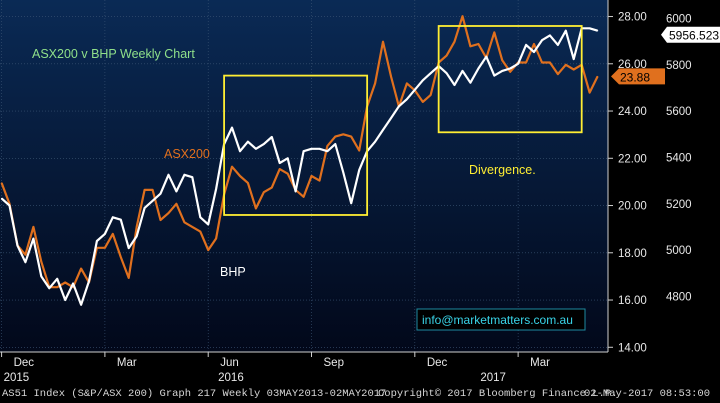 The image size is (720, 403). I want to click on right-axis-tick-label: 5600, so click(679, 112).